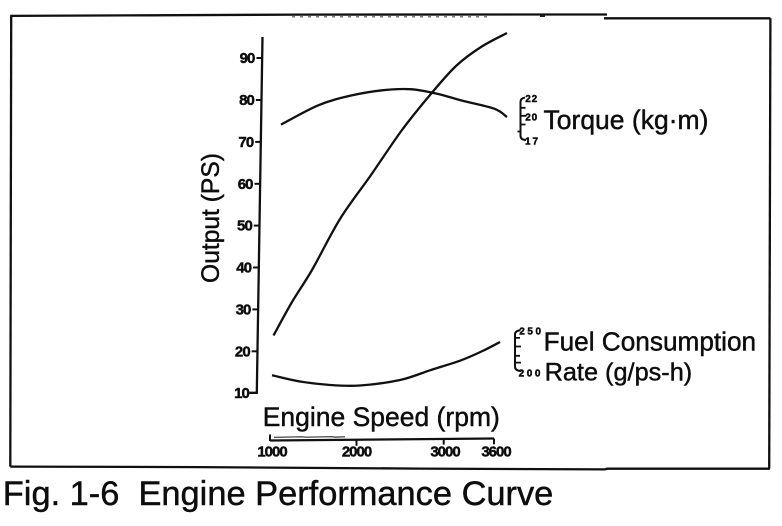 The image size is (782, 526). I want to click on svg-text: 3600, so click(496, 452).